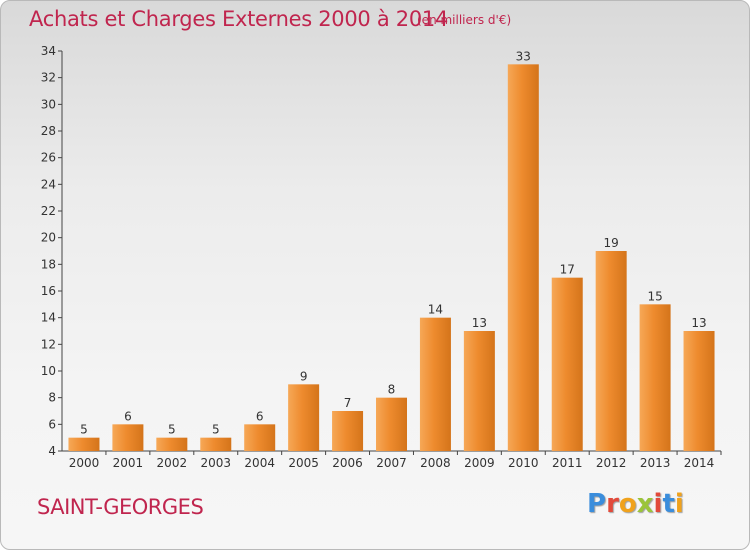 Image resolution: width=750 pixels, height=550 pixels. Describe the element at coordinates (567, 463) in the screenshot. I see `x-tick-label: 2011` at that location.